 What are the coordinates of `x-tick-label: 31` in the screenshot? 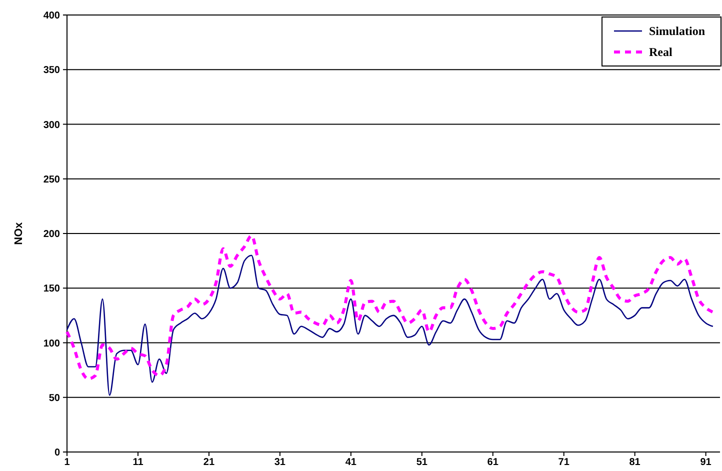 It's located at (280, 462).